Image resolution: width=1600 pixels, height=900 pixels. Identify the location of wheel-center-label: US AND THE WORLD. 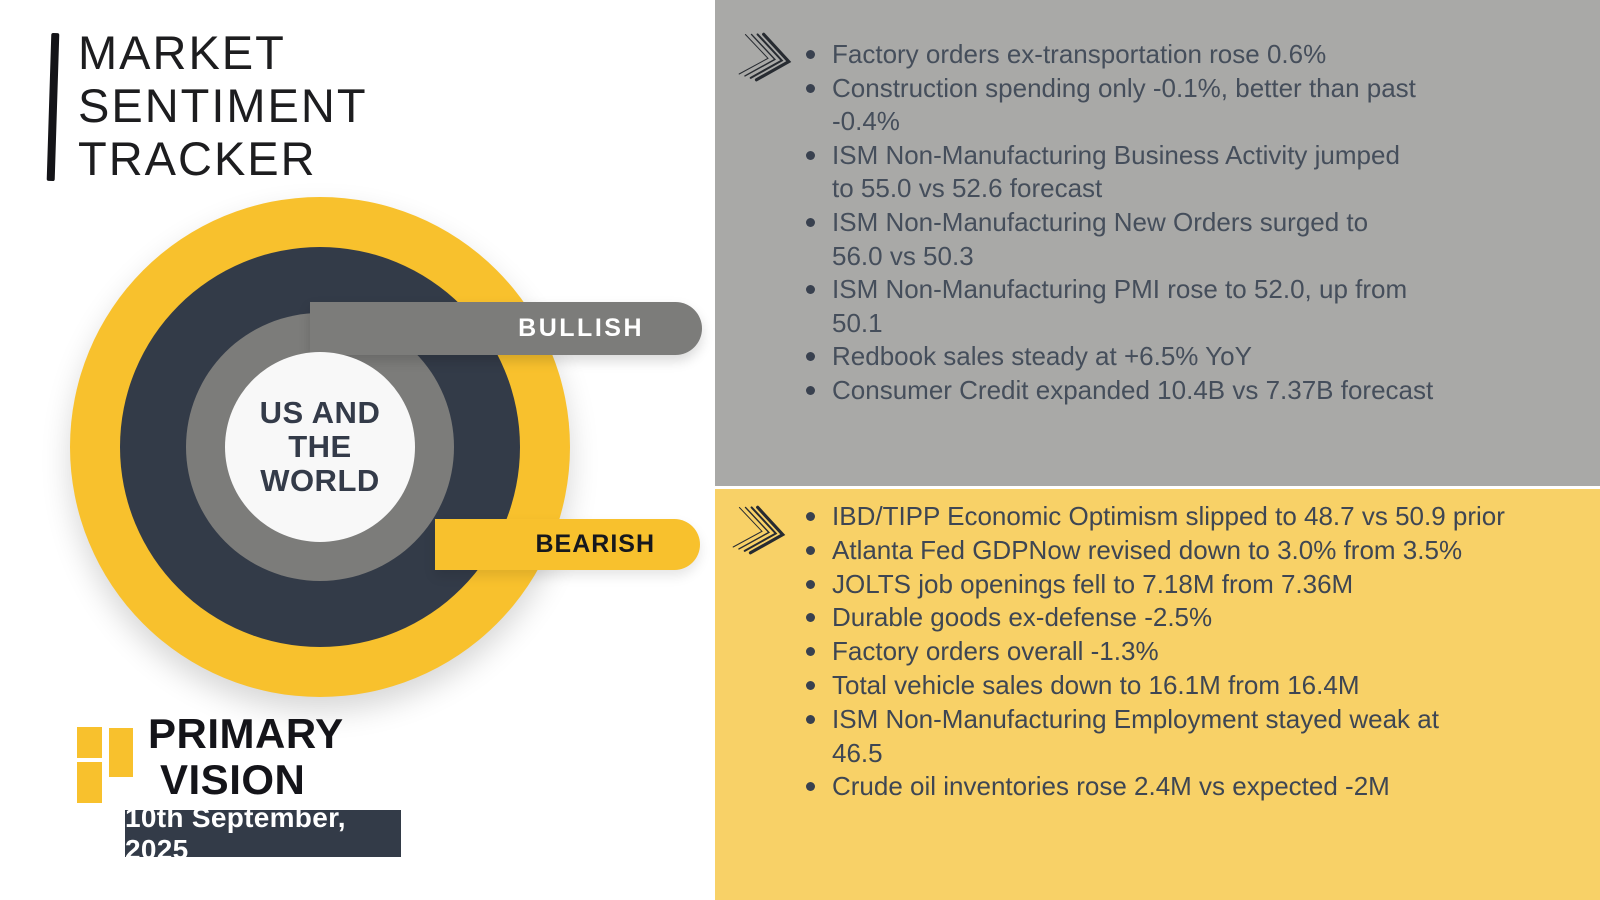
(320, 447).